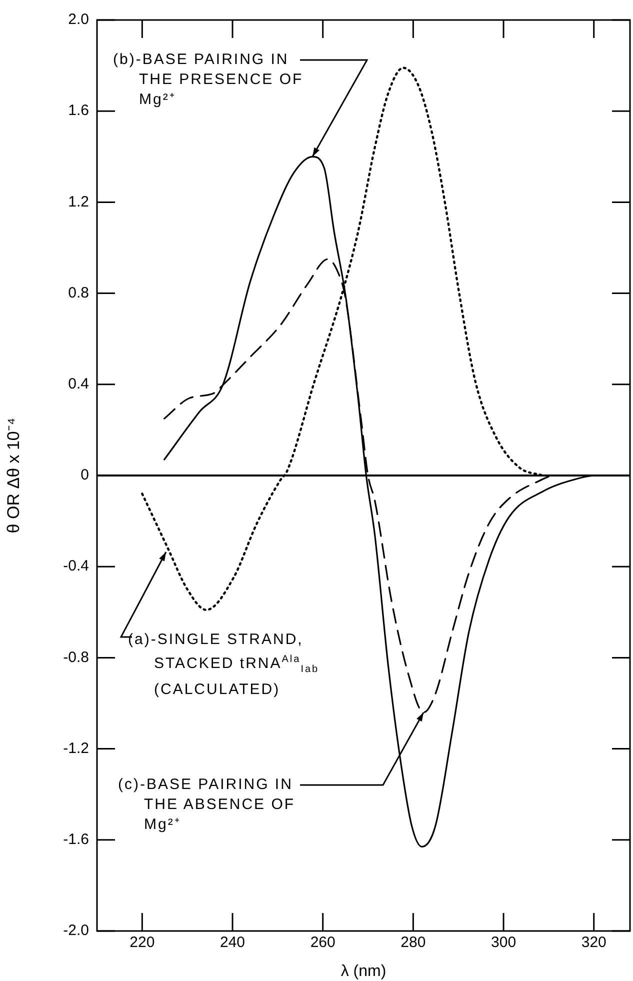  I want to click on y-tick-label: 1.2, so click(78, 201).